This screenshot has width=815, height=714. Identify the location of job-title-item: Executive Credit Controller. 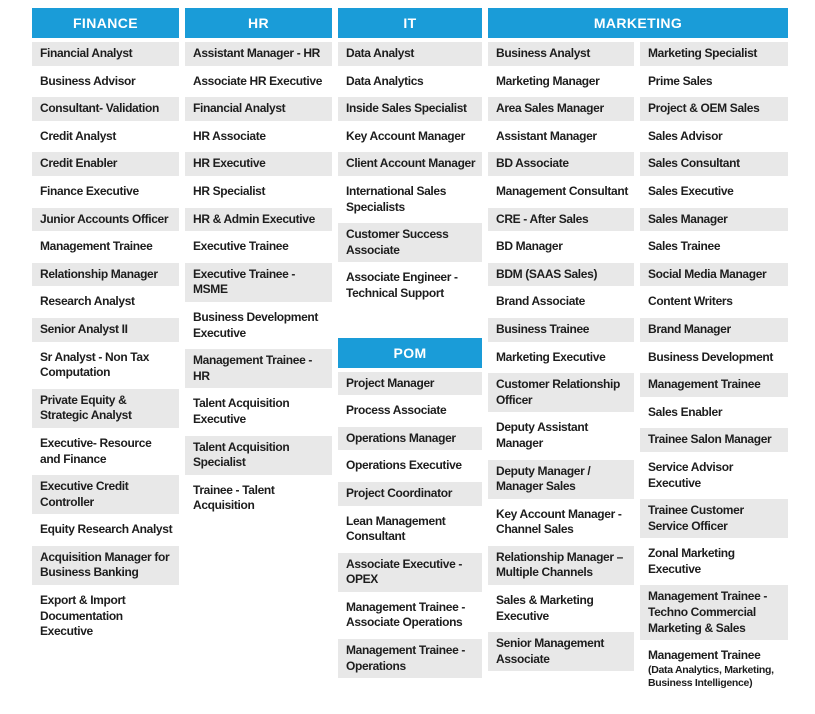
(105, 495).